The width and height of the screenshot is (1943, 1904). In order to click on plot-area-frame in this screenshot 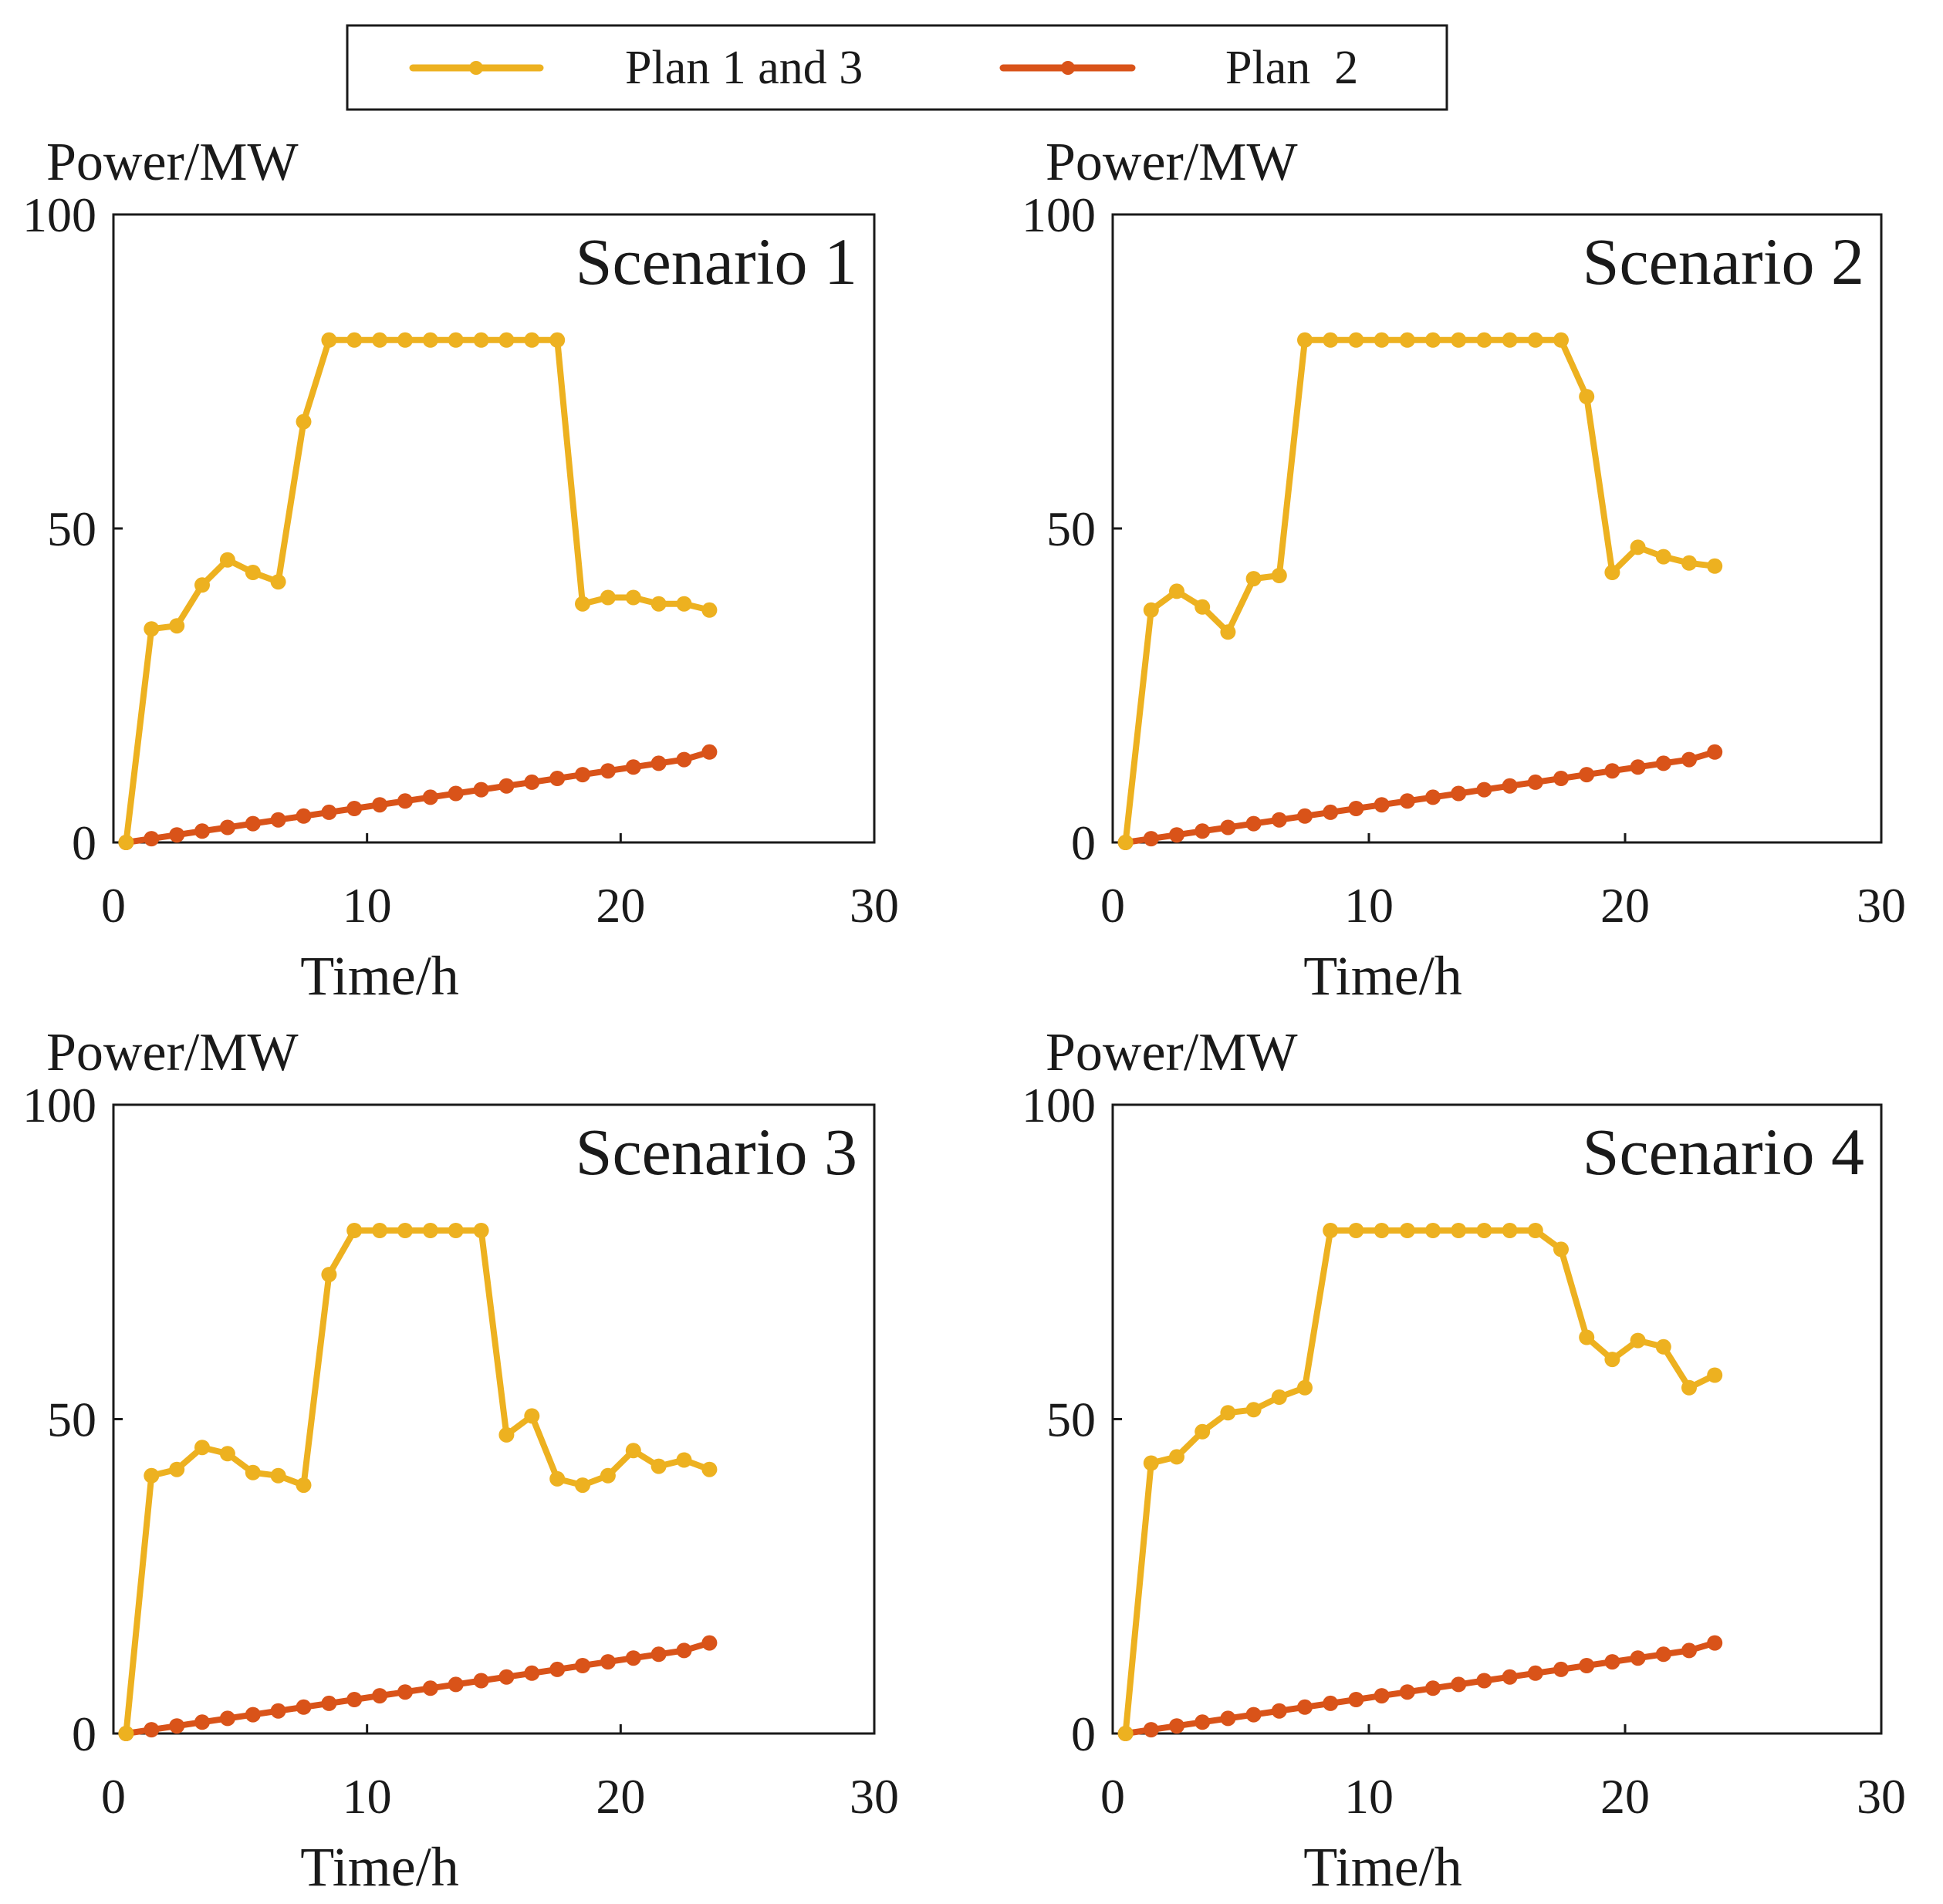, I will do `click(1497, 528)`.